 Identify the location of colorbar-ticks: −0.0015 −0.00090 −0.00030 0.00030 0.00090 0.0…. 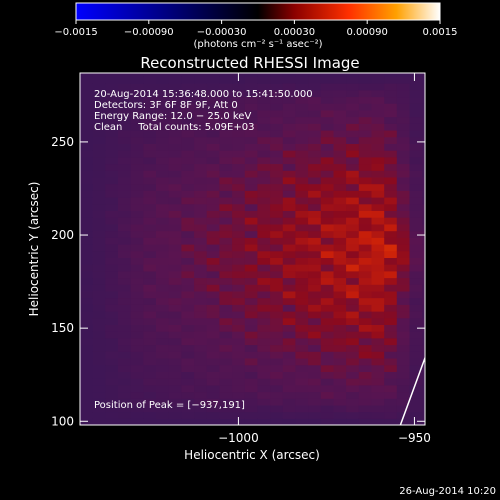
(256, 29).